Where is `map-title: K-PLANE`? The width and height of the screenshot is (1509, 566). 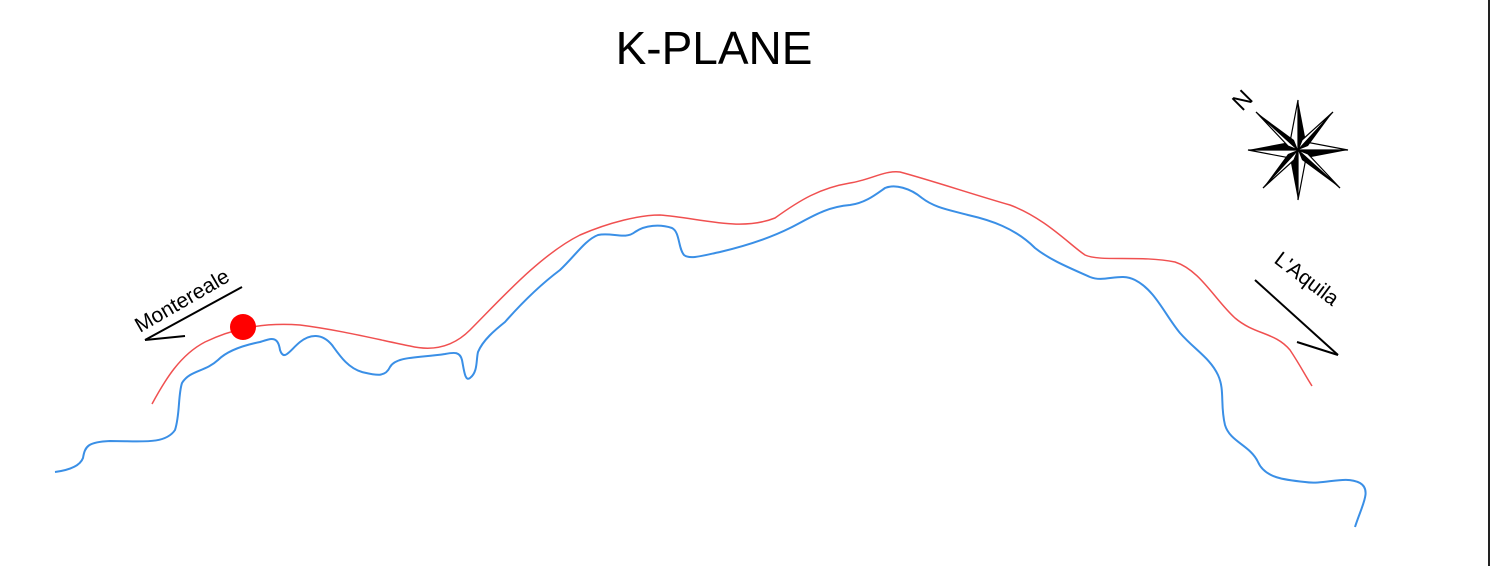
map-title: K-PLANE is located at coordinates (714, 48).